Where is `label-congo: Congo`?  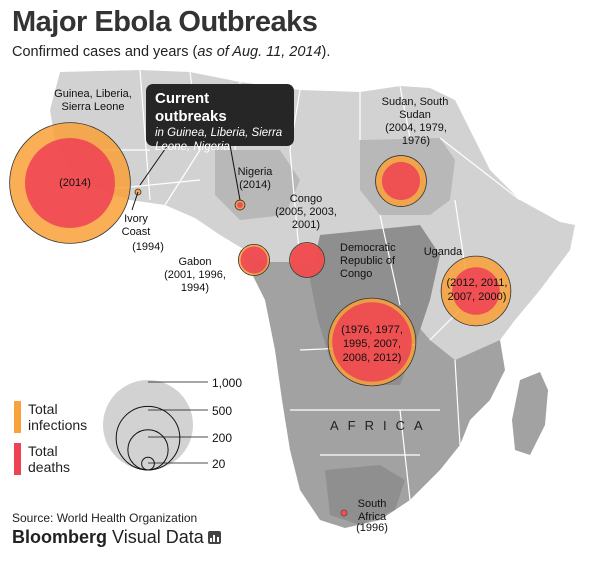
label-congo: Congo is located at coordinates (306, 199).